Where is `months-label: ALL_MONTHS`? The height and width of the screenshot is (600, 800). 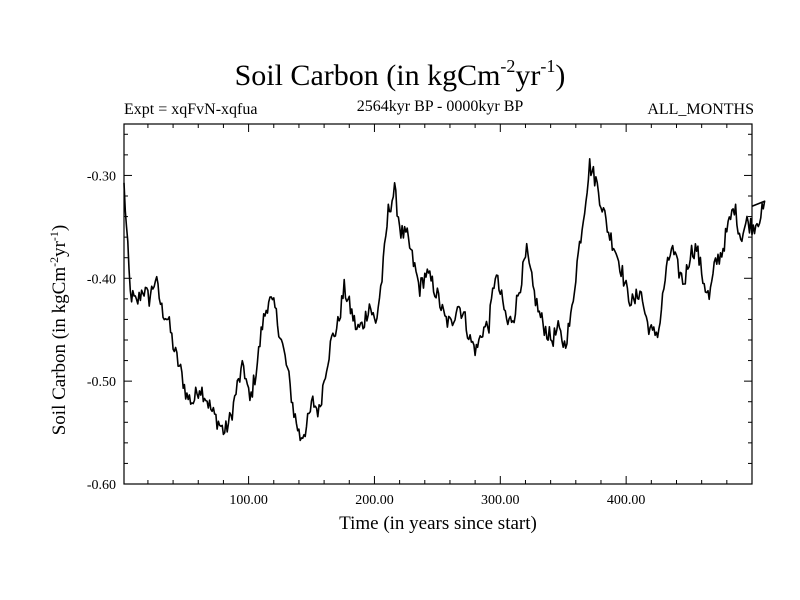
months-label: ALL_MONTHS is located at coordinates (700, 109).